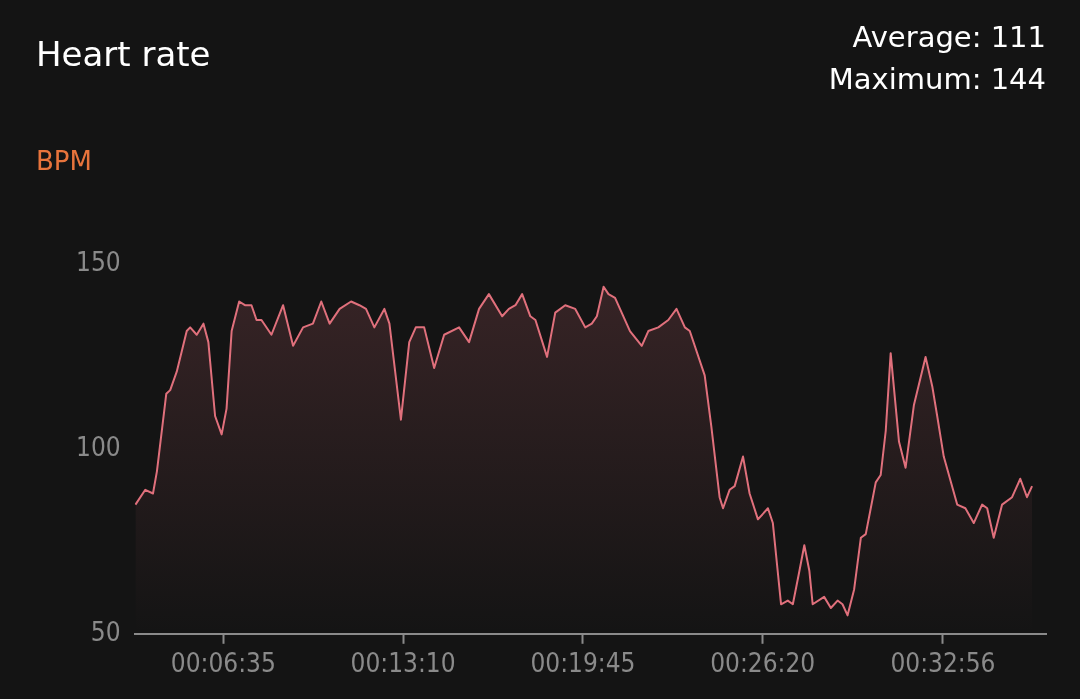 This screenshot has height=699, width=1080. What do you see at coordinates (98, 446) in the screenshot?
I see `y-tick-label: 100` at bounding box center [98, 446].